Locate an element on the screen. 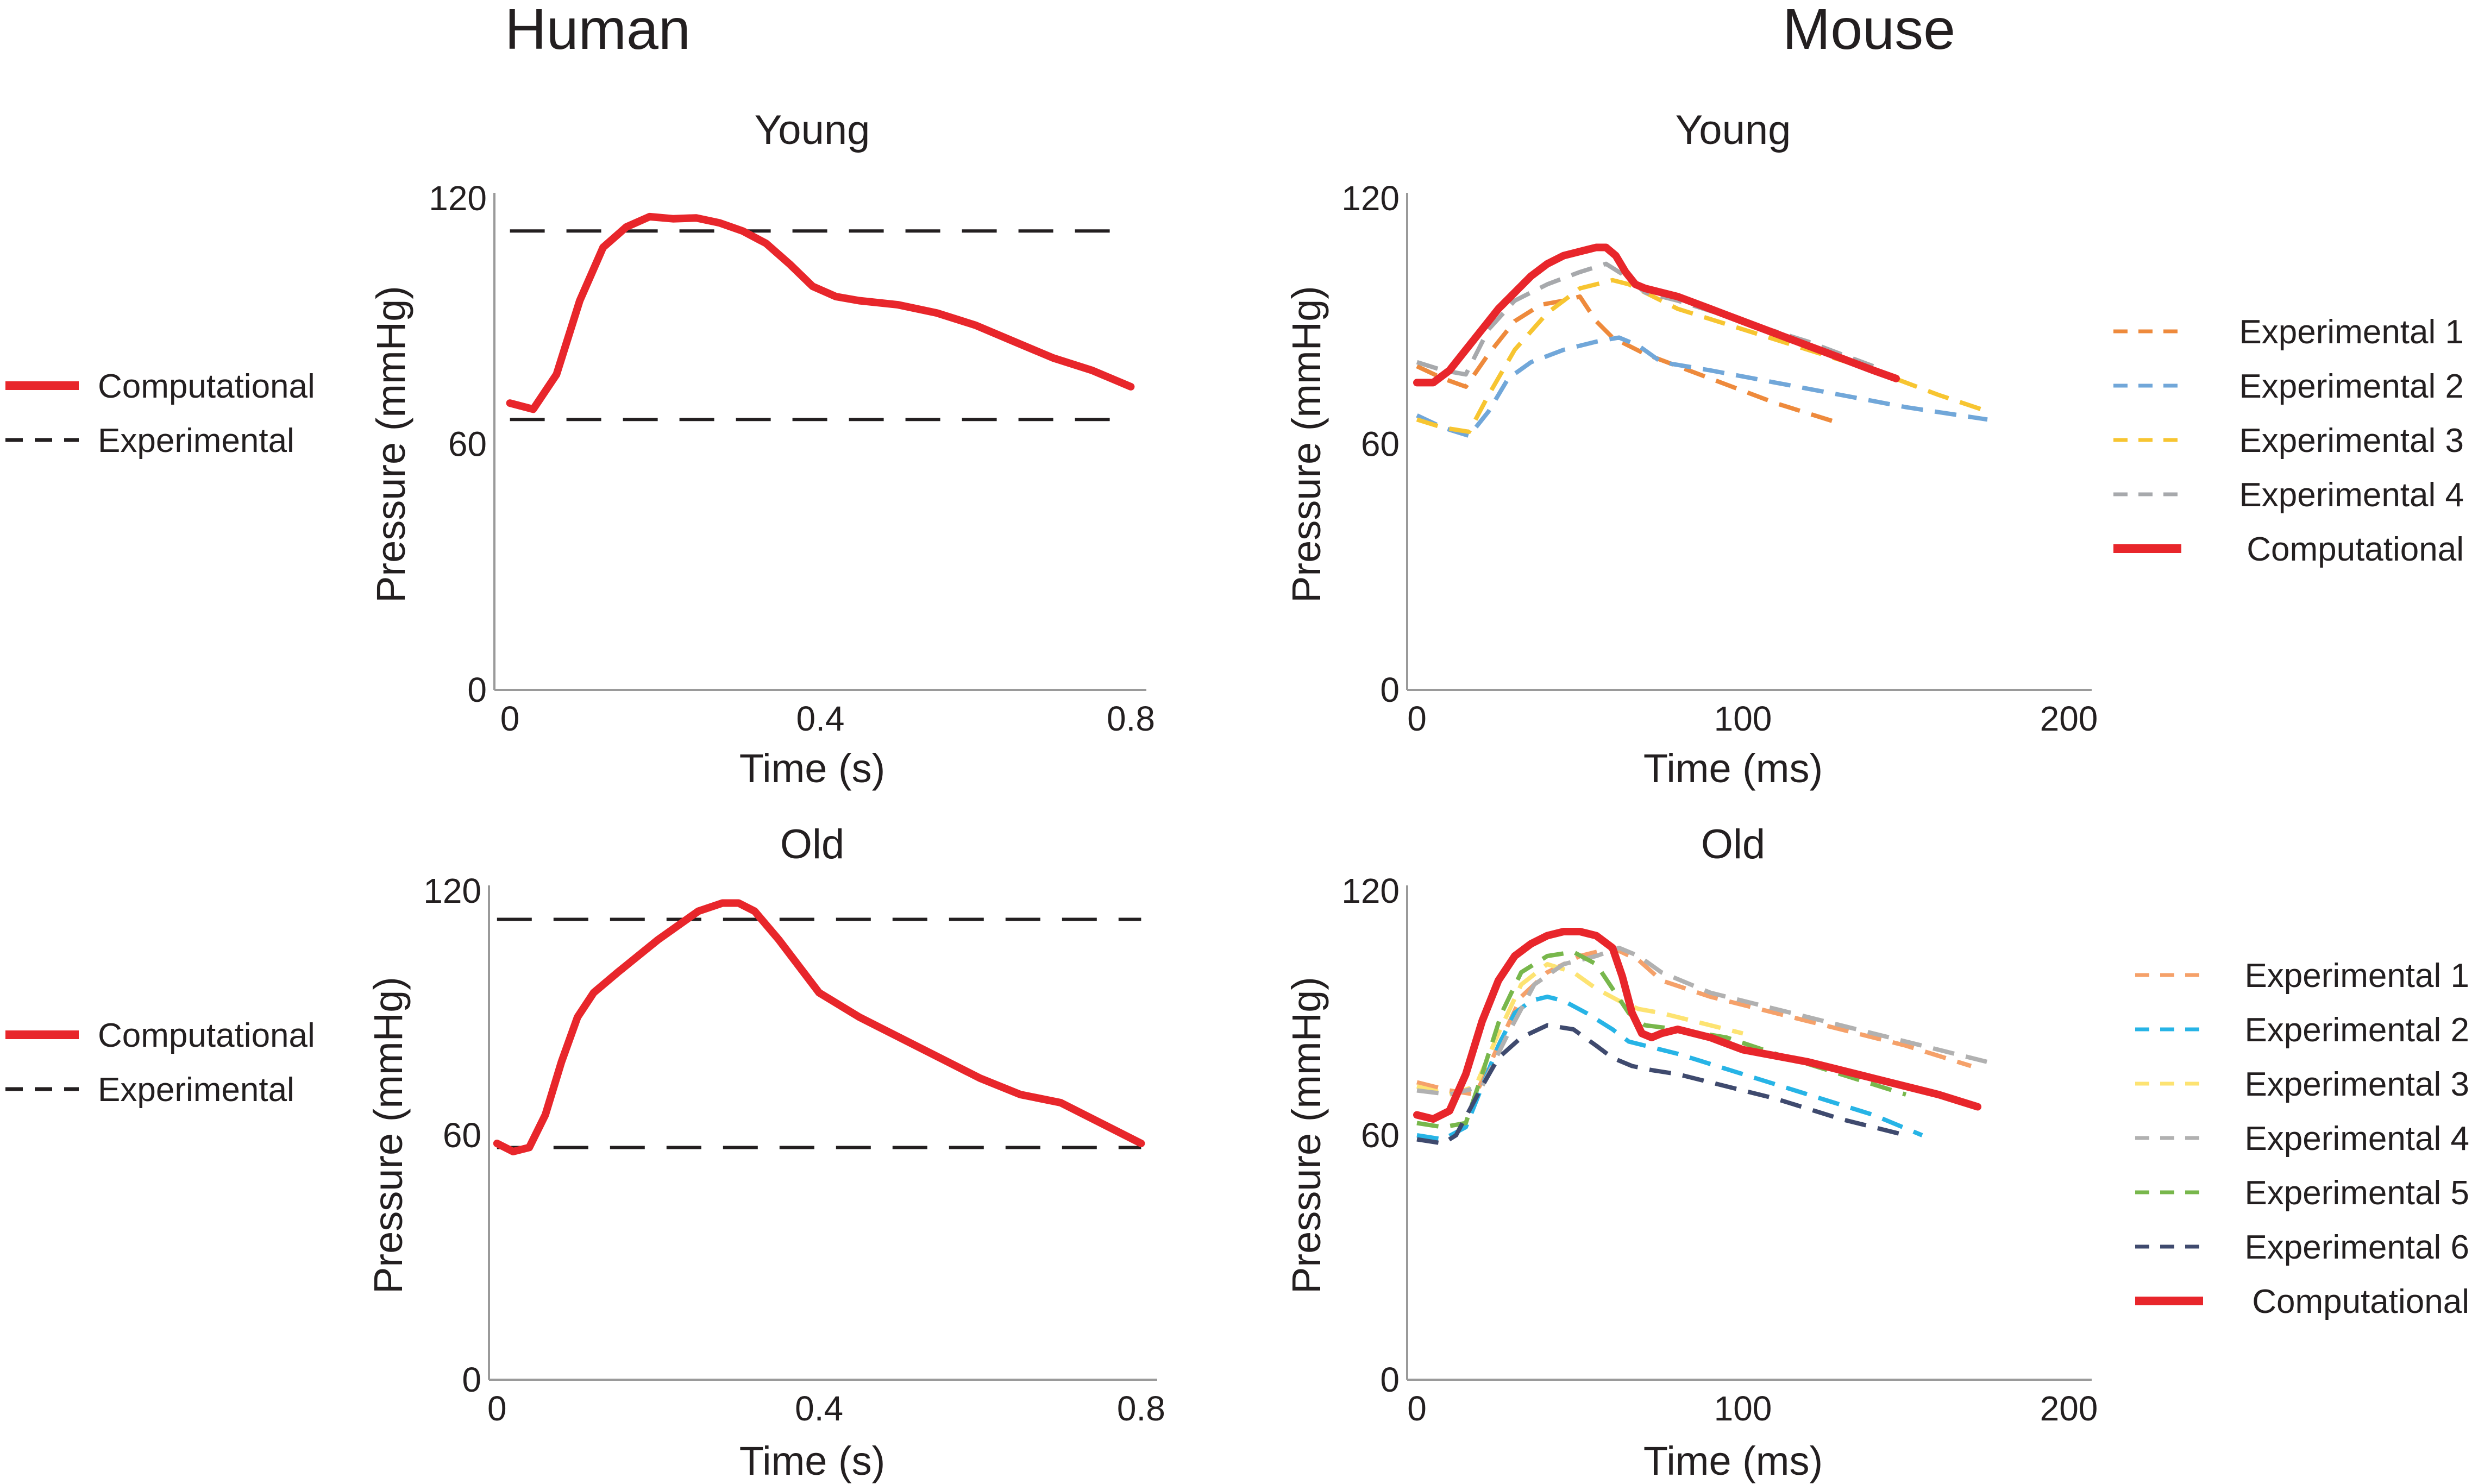 This screenshot has height=1484, width=2472. legend-label-experimental-6: Experimental 6 is located at coordinates (2356, 1247).